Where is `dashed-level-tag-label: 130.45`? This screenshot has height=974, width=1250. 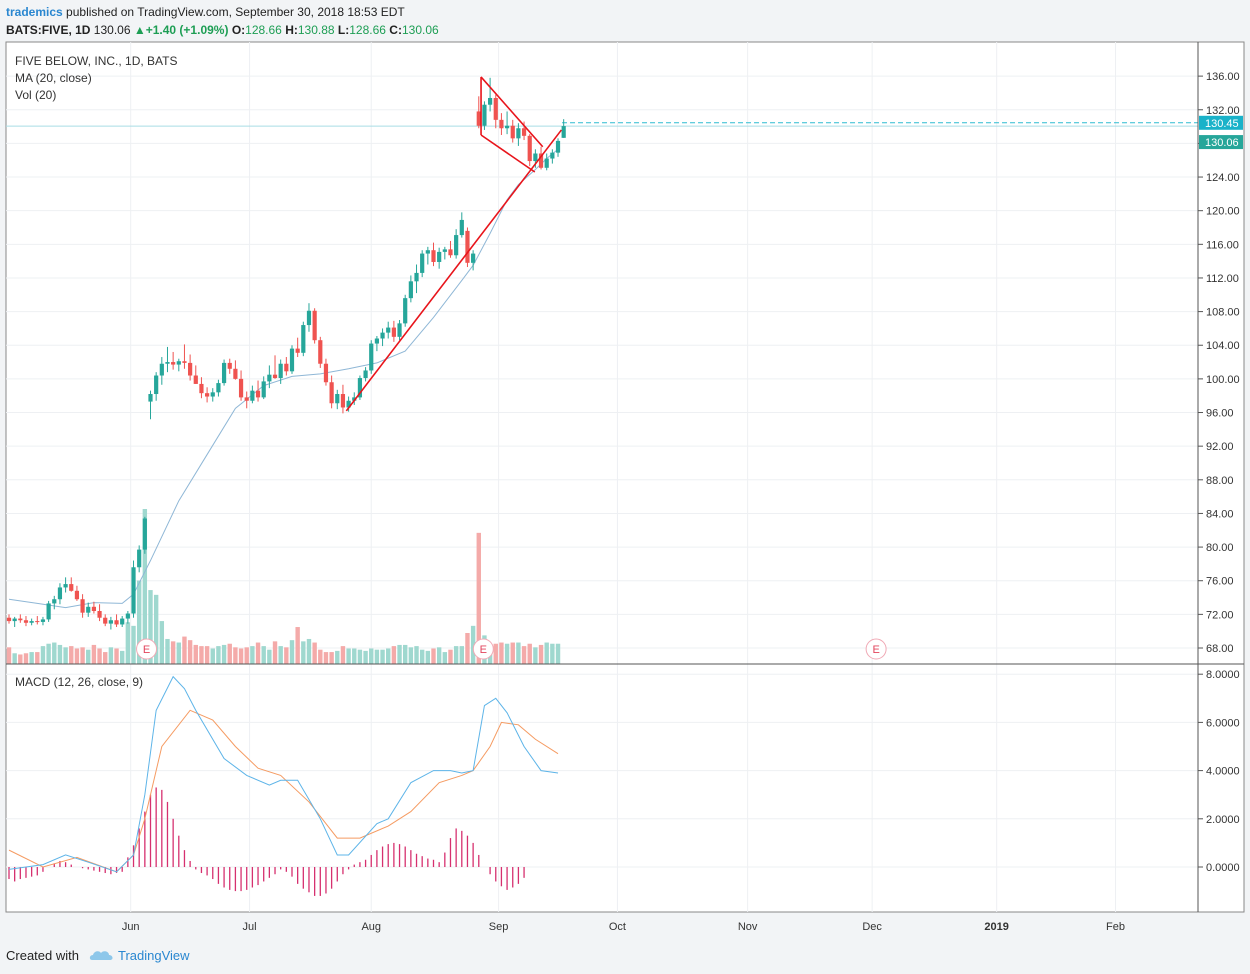 dashed-level-tag-label: 130.45 is located at coordinates (1222, 124).